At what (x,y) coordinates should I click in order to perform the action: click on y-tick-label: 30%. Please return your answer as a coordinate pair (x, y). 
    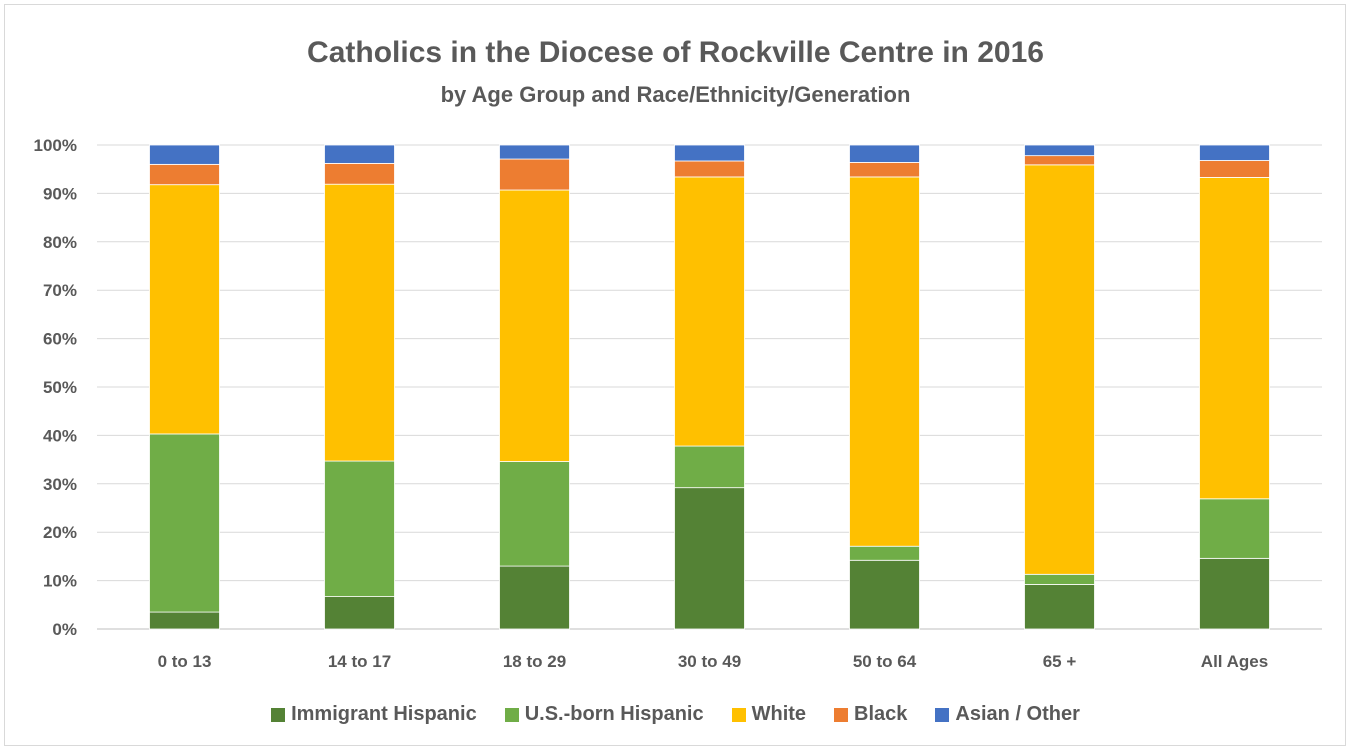
    Looking at the image, I should click on (60, 484).